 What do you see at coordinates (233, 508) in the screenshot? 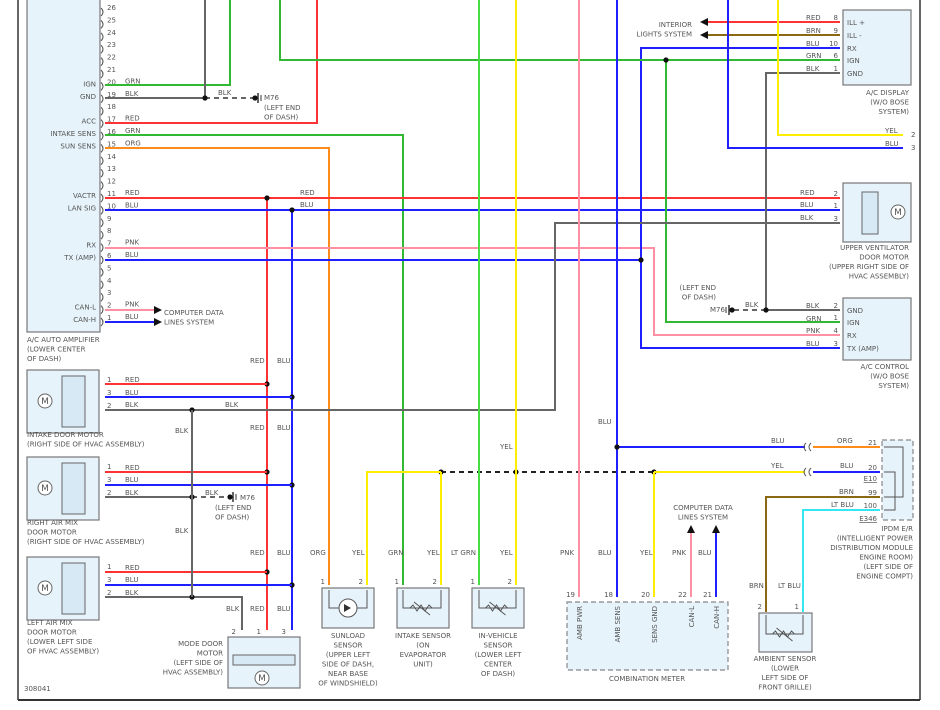
I see `ground-location: (LEFT END` at bounding box center [233, 508].